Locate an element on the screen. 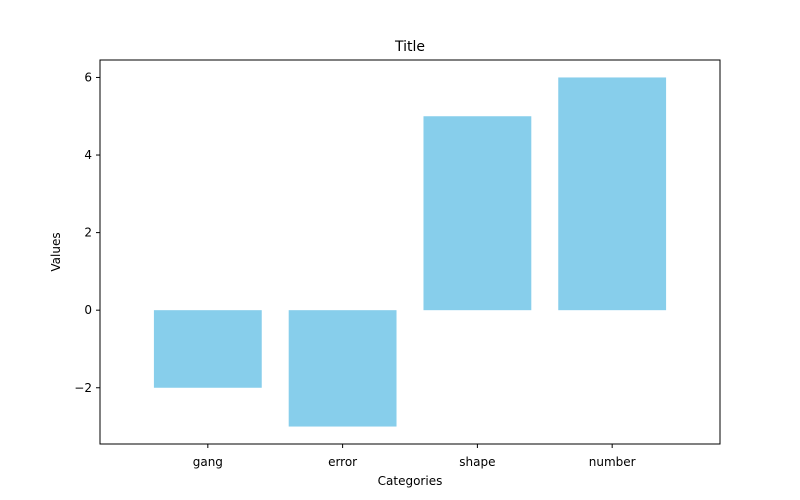  y-tick-label: 2 is located at coordinates (88, 233).